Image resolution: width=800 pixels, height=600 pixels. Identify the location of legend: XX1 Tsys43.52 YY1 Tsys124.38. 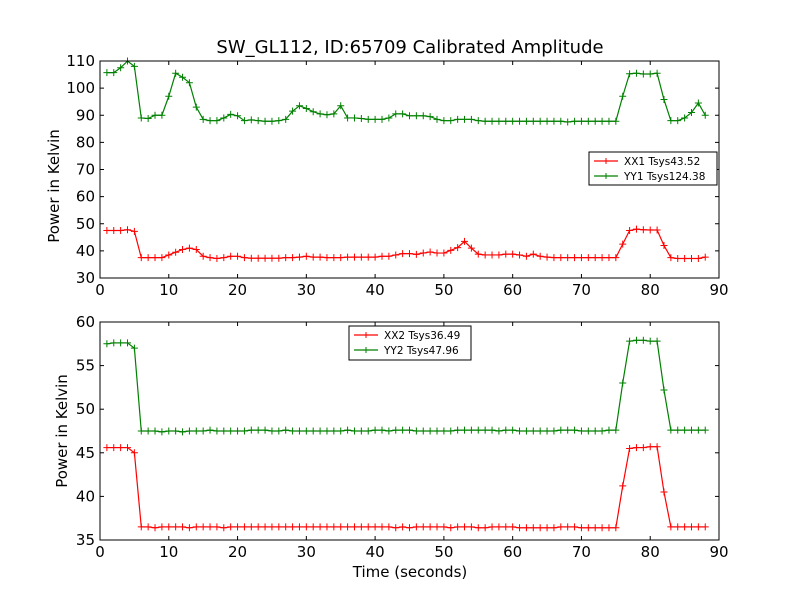
(653, 168).